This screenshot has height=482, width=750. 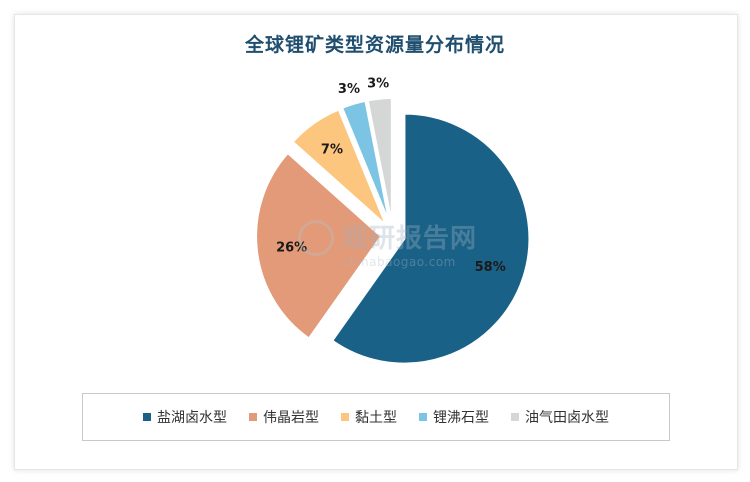 I want to click on legend-item-jadarite: 锂沸石型, so click(x=454, y=417).